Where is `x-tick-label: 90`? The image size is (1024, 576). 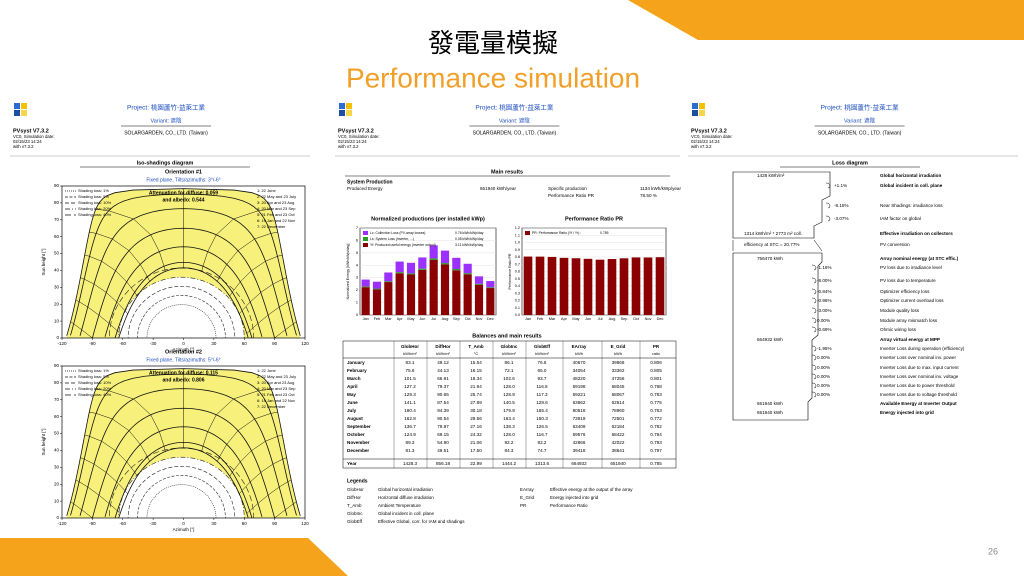 x-tick-label: 90 is located at coordinates (275, 343).